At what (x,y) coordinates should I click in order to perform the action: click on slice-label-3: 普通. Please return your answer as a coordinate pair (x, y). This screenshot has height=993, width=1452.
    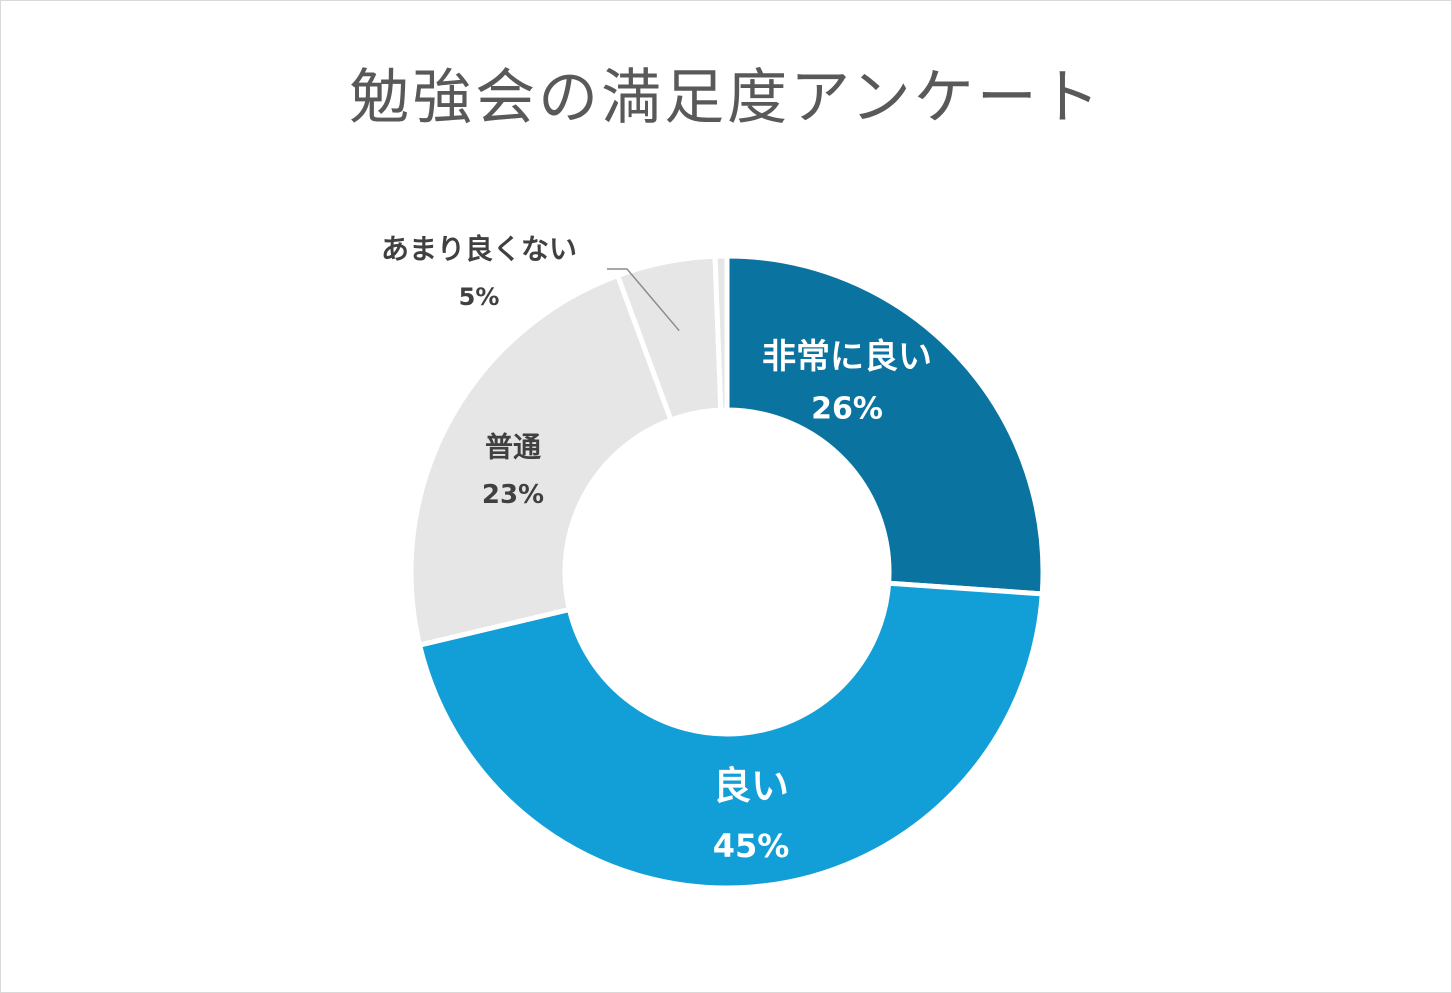
    Looking at the image, I should click on (513, 447).